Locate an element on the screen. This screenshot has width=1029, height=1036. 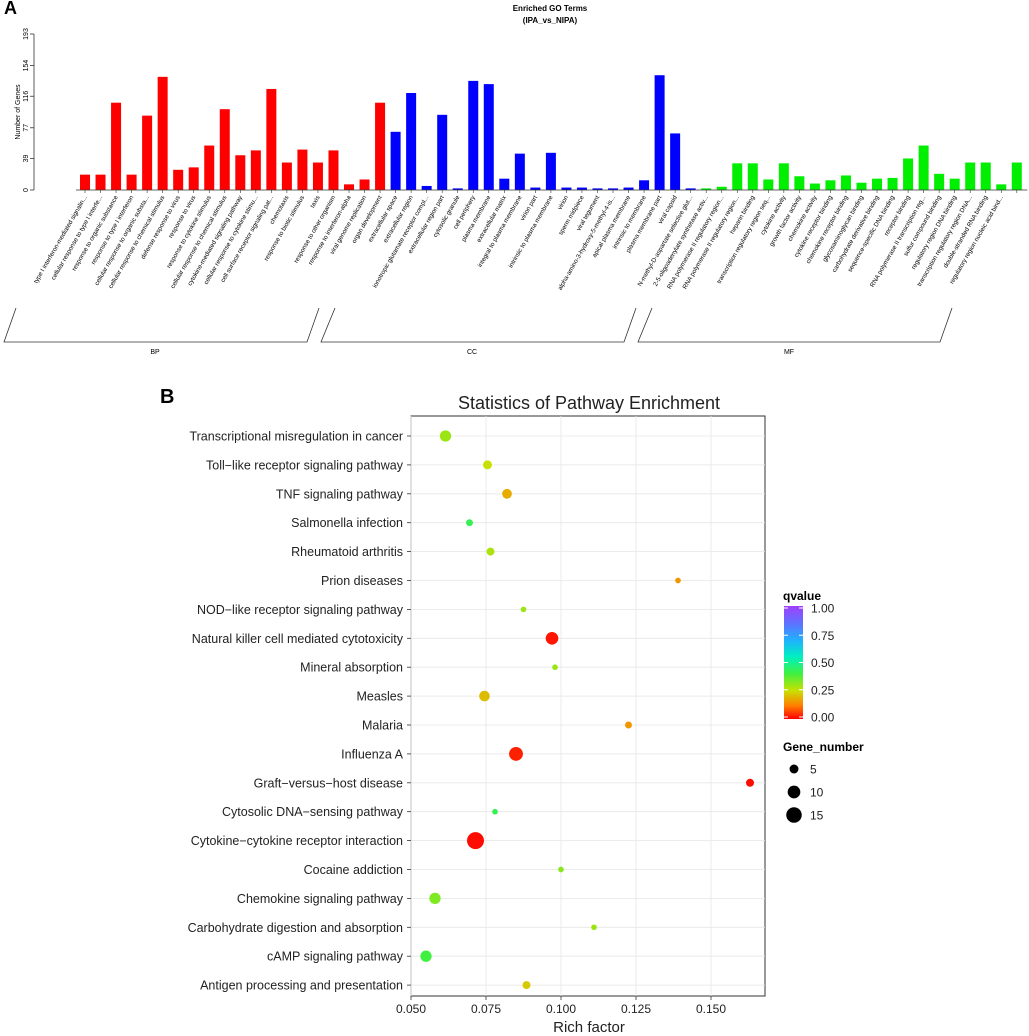
chart-a-ytick-label: 0 is located at coordinates (26, 190).